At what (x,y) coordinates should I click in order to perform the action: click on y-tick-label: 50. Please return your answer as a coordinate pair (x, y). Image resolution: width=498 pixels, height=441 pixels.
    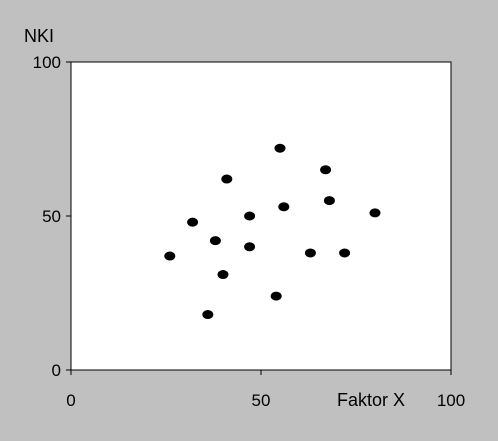
    Looking at the image, I should click on (51, 216).